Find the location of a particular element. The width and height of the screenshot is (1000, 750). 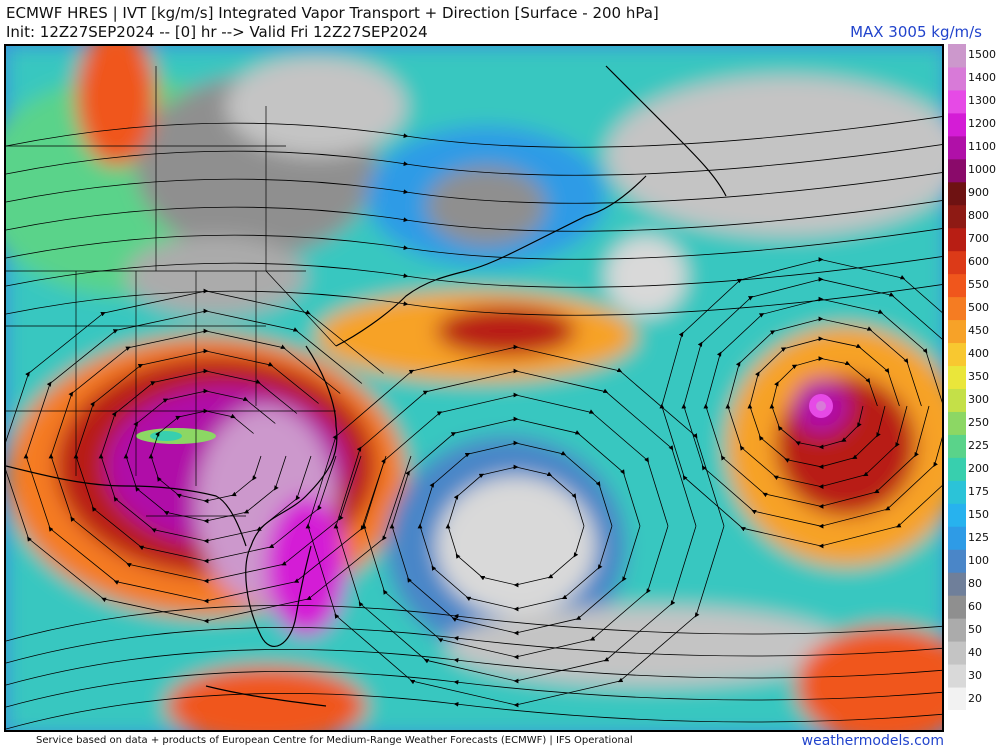

colorbar-label: 1100 is located at coordinates (982, 147).